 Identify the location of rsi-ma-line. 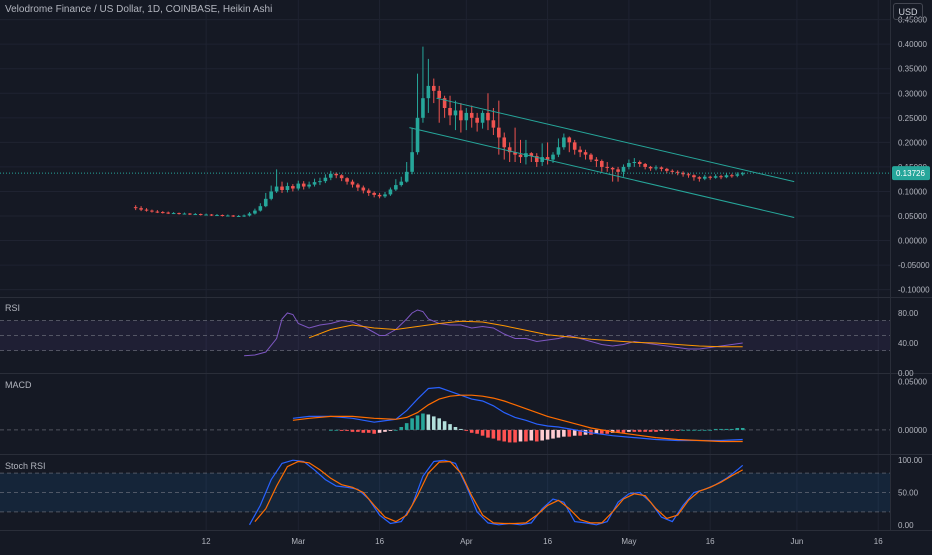
(525, 334).